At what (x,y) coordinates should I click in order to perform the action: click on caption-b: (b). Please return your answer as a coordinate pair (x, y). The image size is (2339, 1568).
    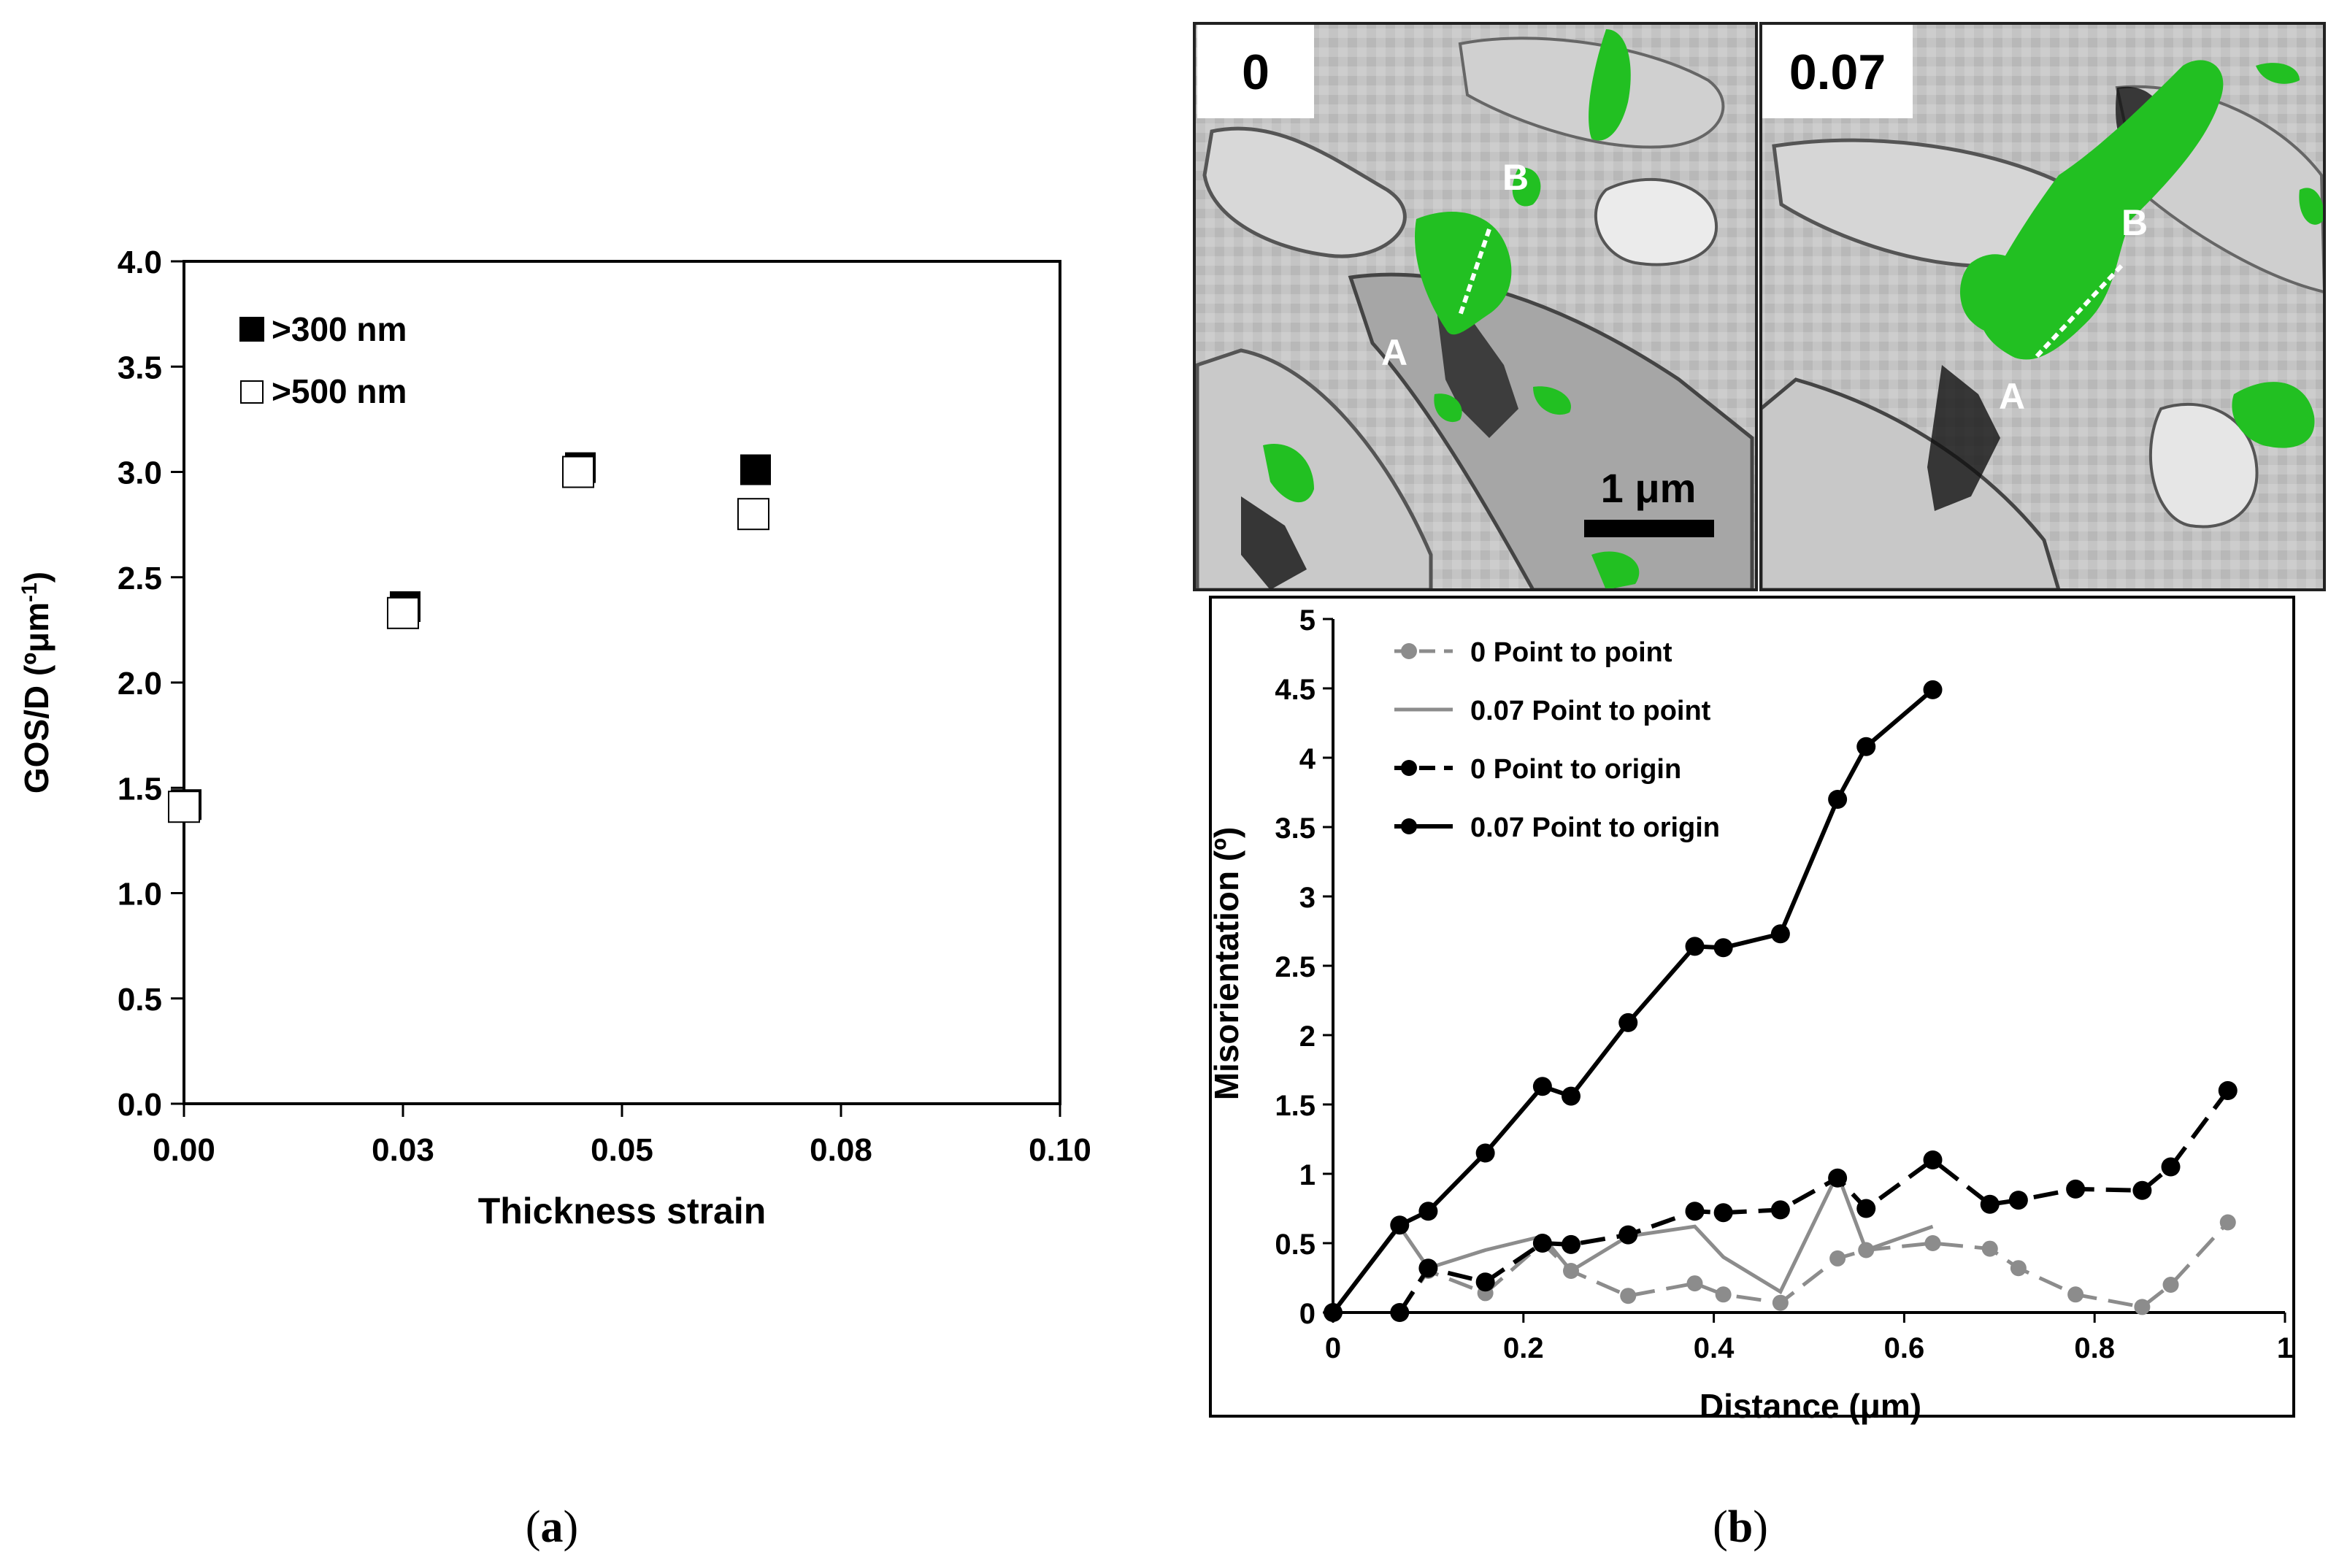
    Looking at the image, I should click on (1740, 1527).